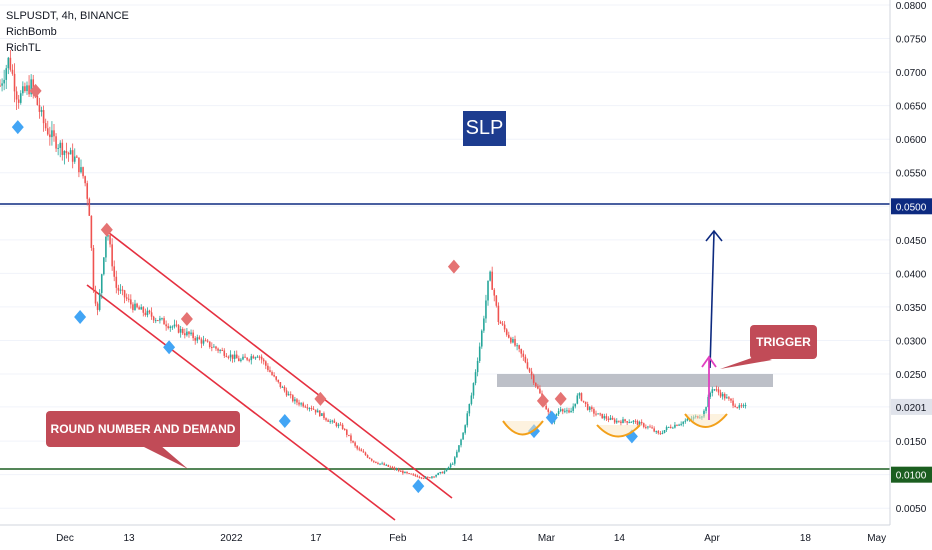 This screenshot has width=932, height=550. I want to click on time-axis-ticks: Dec 13 2022 17 Feb 14 Mar 14 Apr 18 May, so click(471, 538).